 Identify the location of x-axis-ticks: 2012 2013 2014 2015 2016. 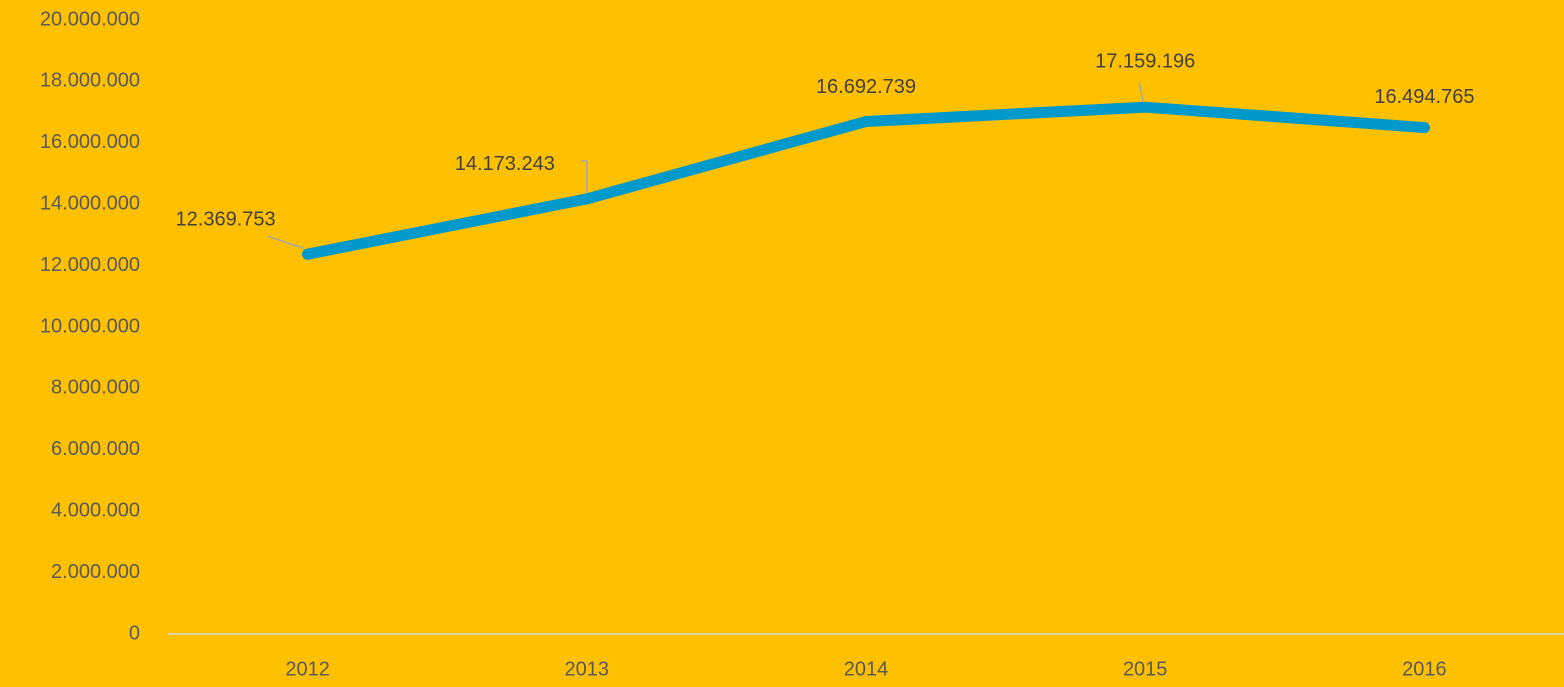
(865, 669).